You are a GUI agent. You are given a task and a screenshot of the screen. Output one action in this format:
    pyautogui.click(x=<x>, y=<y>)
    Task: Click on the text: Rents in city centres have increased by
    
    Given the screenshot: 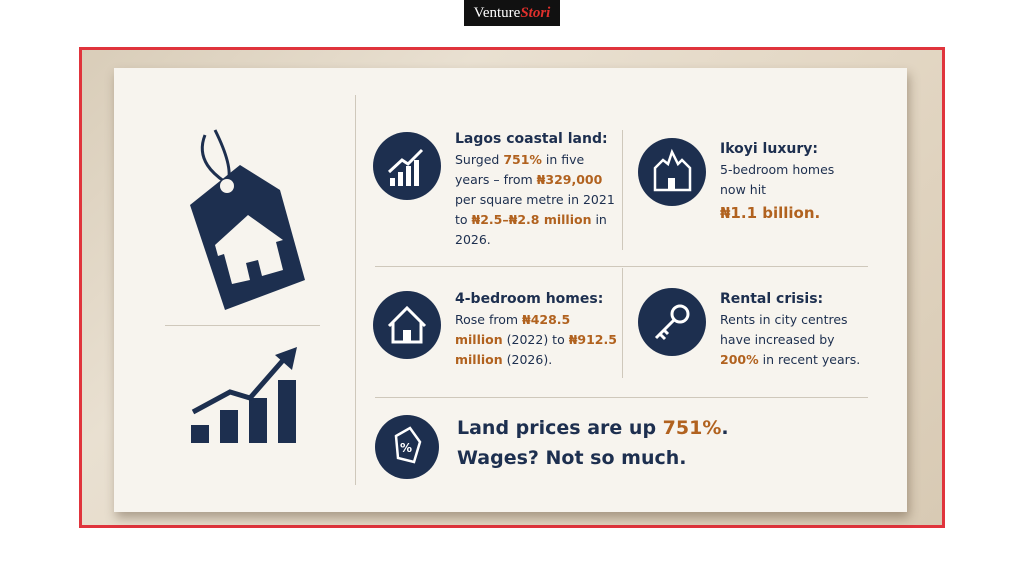 What is the action you would take?
    pyautogui.click(x=784, y=329)
    